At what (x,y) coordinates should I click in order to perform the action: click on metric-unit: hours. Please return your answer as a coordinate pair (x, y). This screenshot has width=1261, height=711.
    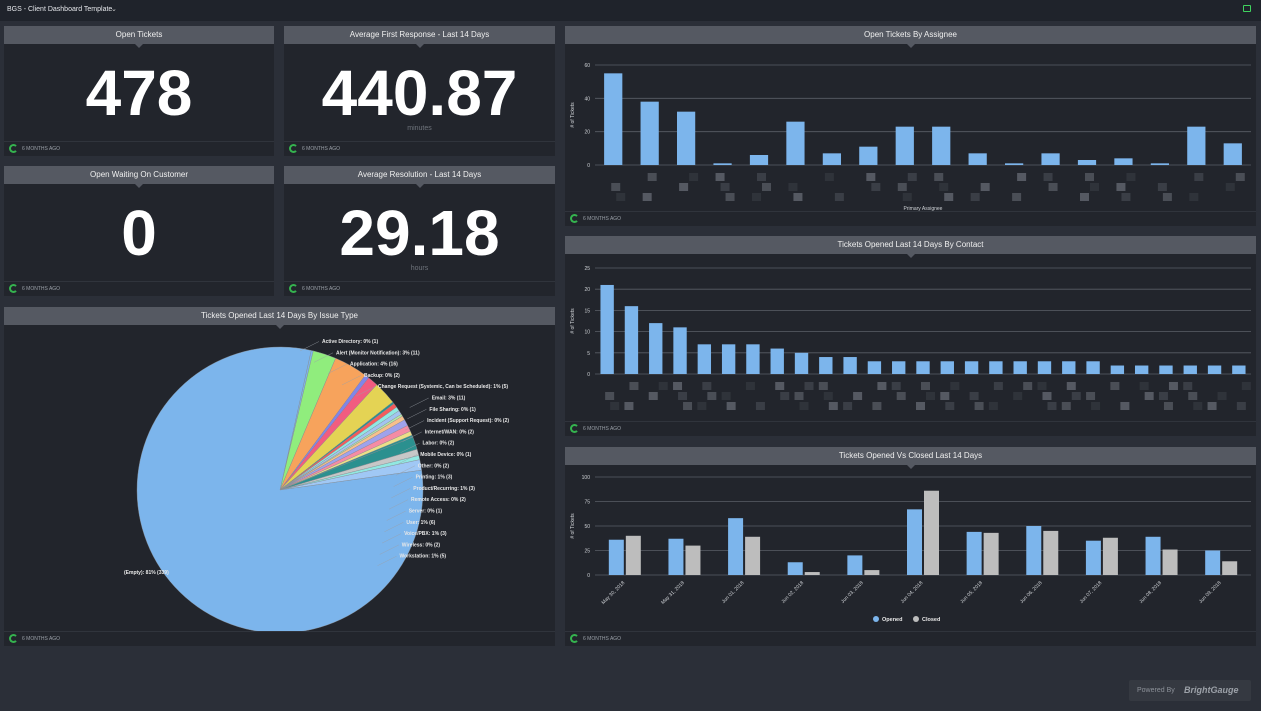
    Looking at the image, I should click on (419, 268).